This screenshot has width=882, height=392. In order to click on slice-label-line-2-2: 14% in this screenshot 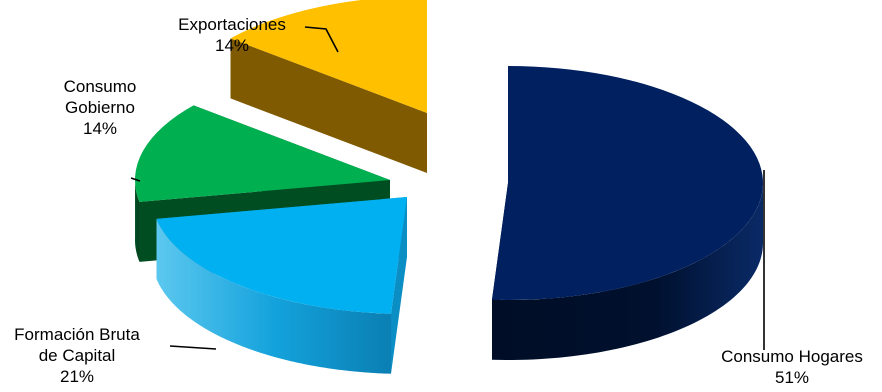, I will do `click(100, 128)`.